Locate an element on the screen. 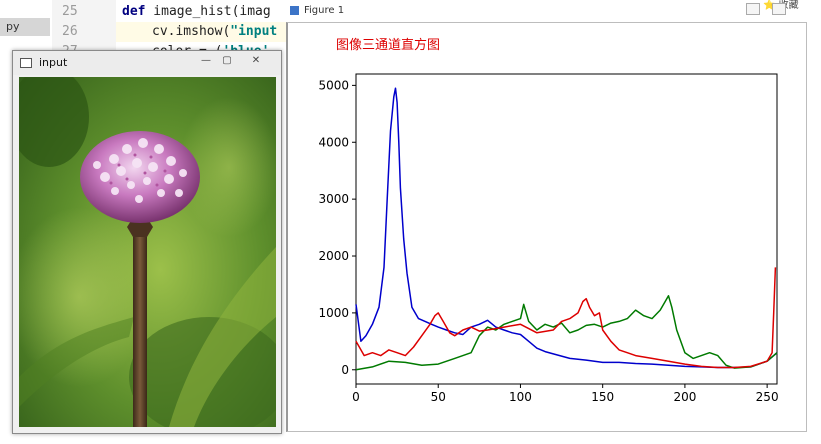  minimize-icon is located at coordinates (753, 9).